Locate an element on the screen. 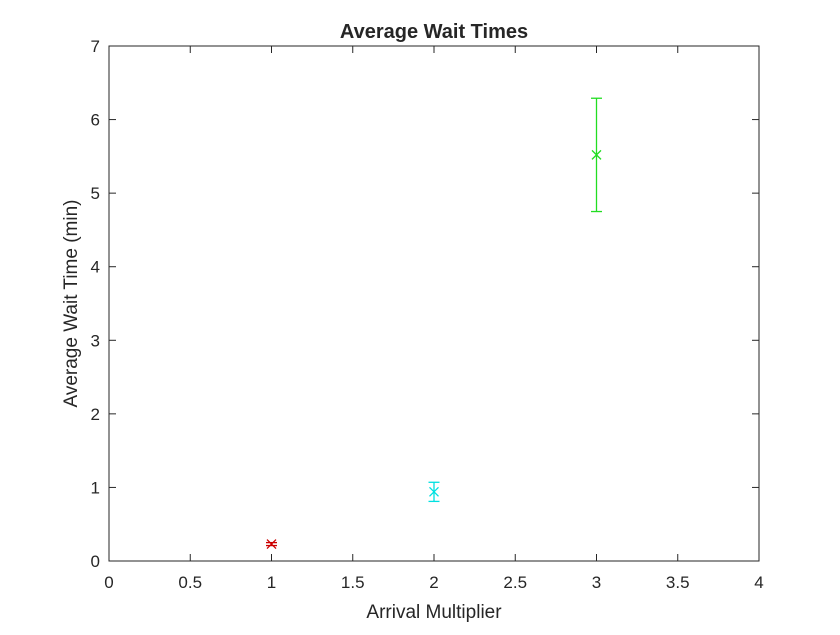  y-tick-label: 0 is located at coordinates (95, 561).